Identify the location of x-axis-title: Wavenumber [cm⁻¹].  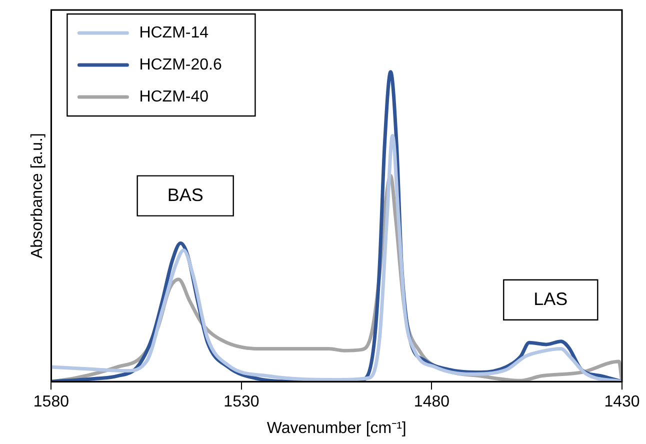
(336, 428).